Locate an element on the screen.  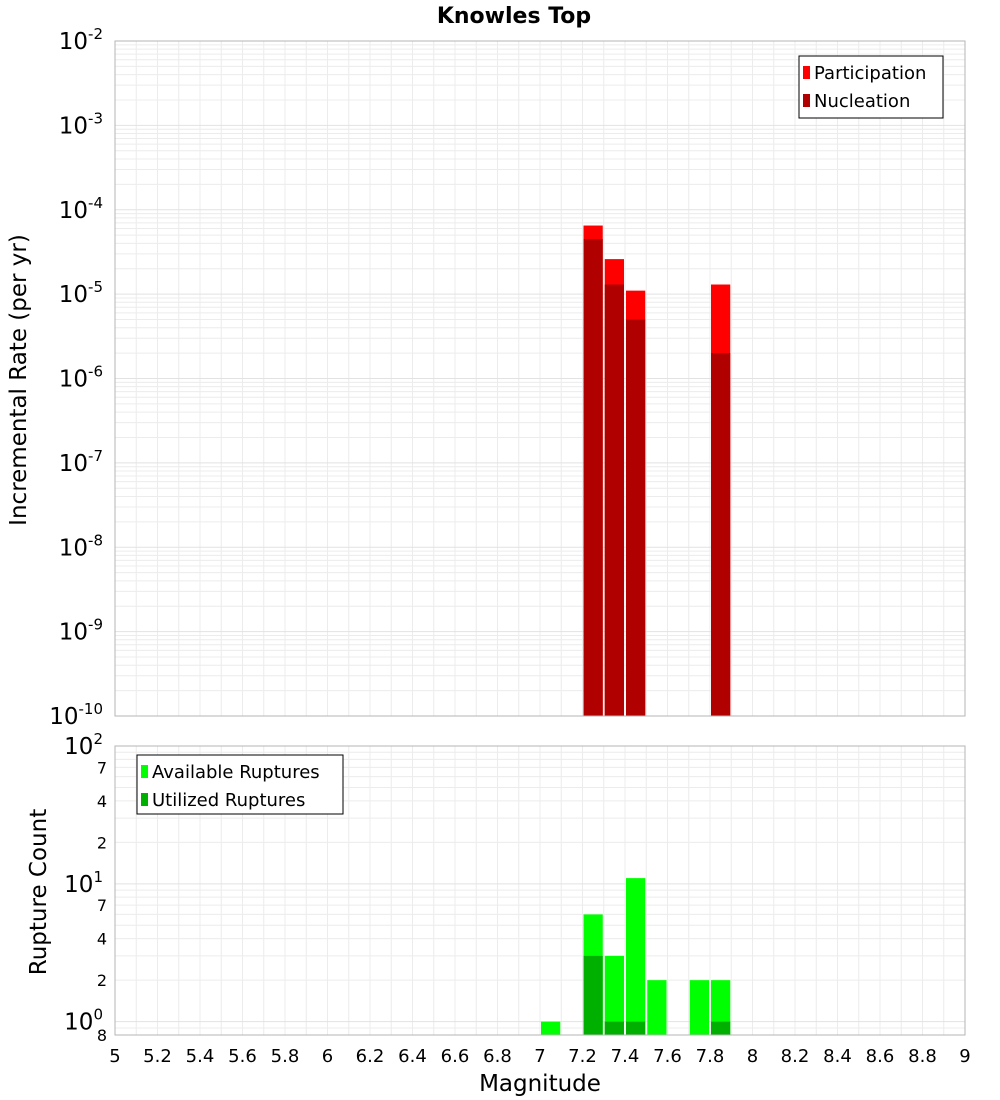
y-tick-label: 10⁻¹⁰ is located at coordinates (76, 715).